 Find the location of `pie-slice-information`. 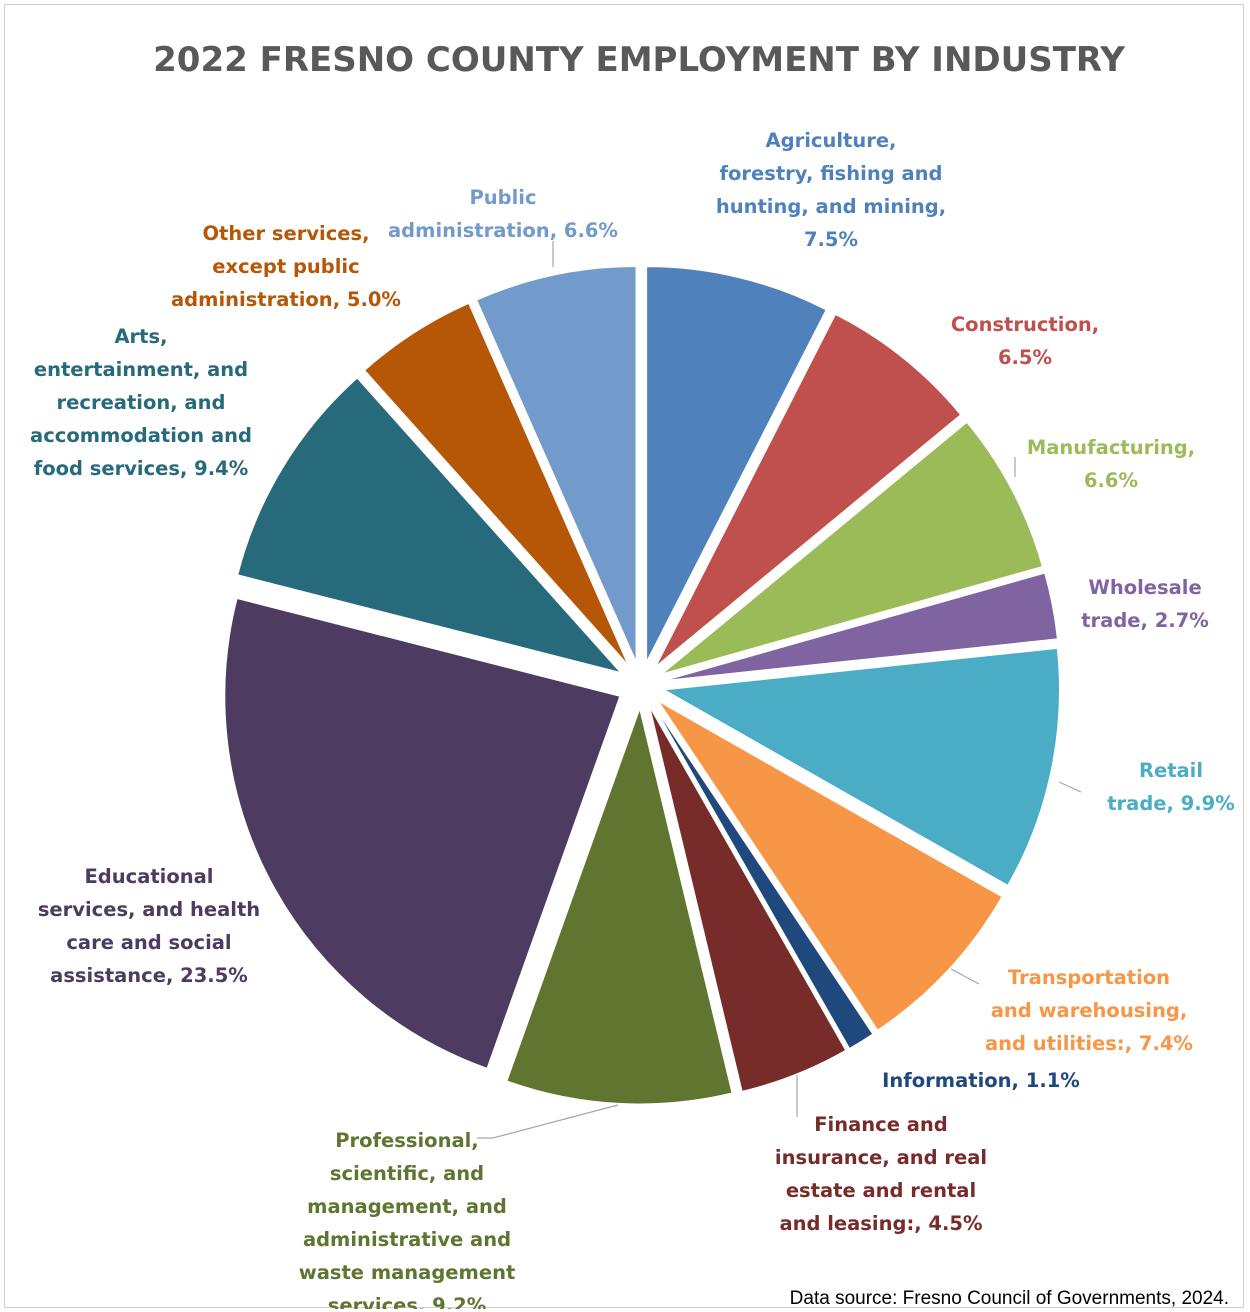

pie-slice-information is located at coordinates (763, 877).